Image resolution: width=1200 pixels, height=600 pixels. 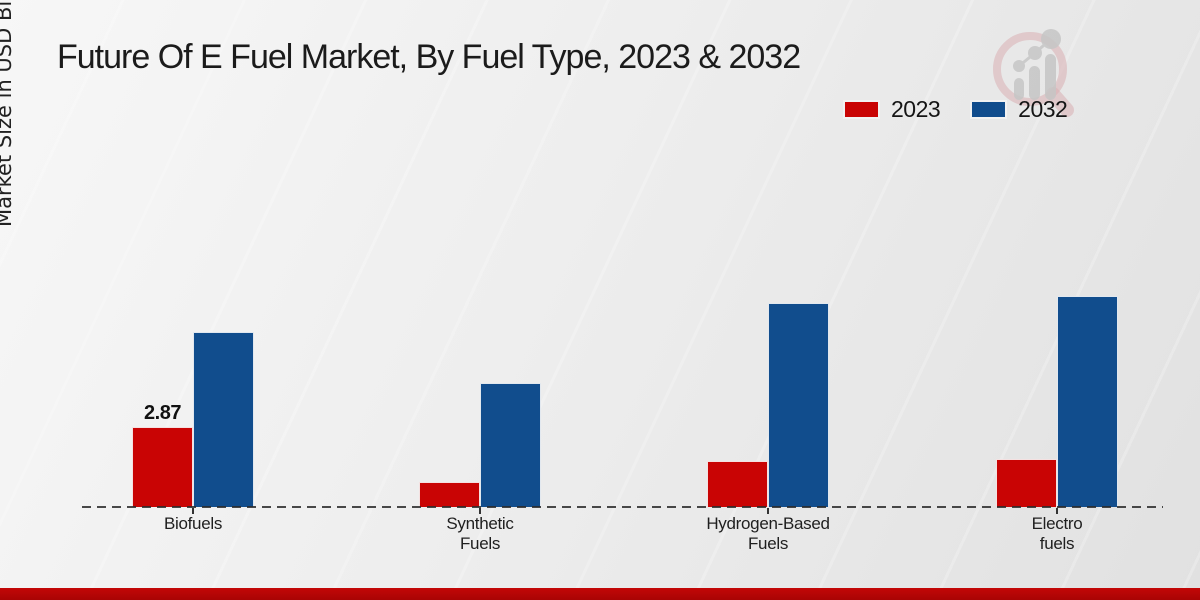 What do you see at coordinates (737, 484) in the screenshot?
I see `bar-2023-hydrogen-based-fuels` at bounding box center [737, 484].